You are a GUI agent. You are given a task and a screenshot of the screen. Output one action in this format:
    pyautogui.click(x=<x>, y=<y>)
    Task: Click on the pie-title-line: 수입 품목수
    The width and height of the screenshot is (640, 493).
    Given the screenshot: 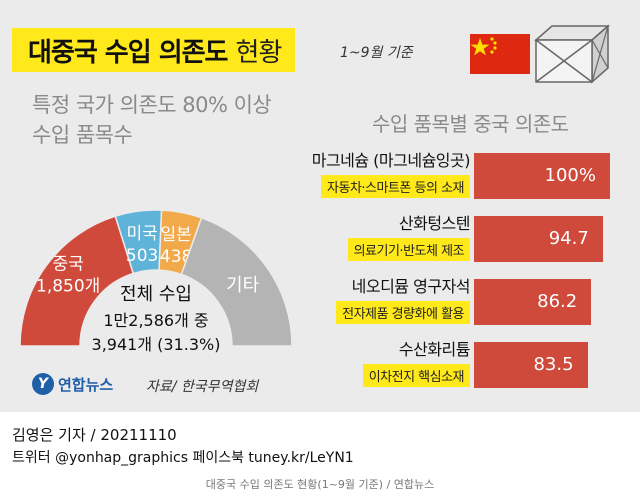 What is the action you would take?
    pyautogui.click(x=82, y=135)
    